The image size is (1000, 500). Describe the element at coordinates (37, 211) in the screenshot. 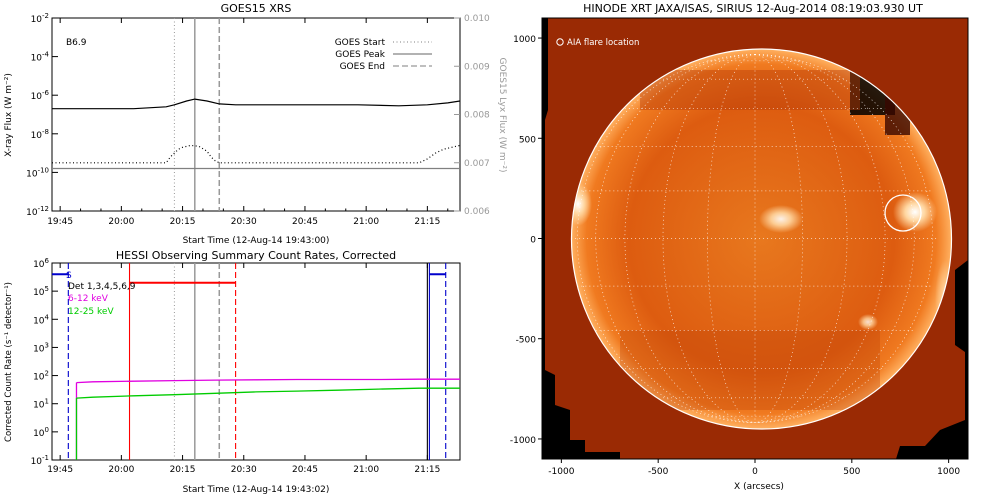

I see `goes-y-tick-label: 10⁻¹²` at that location.